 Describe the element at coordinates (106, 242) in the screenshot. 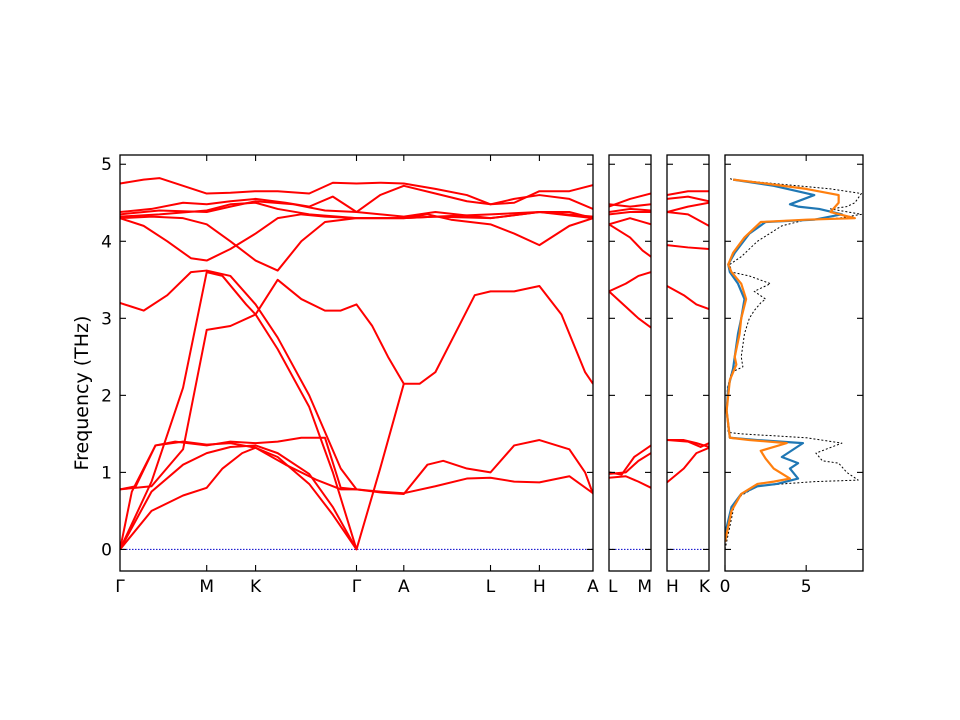

I see `y-tick-label: 4` at that location.